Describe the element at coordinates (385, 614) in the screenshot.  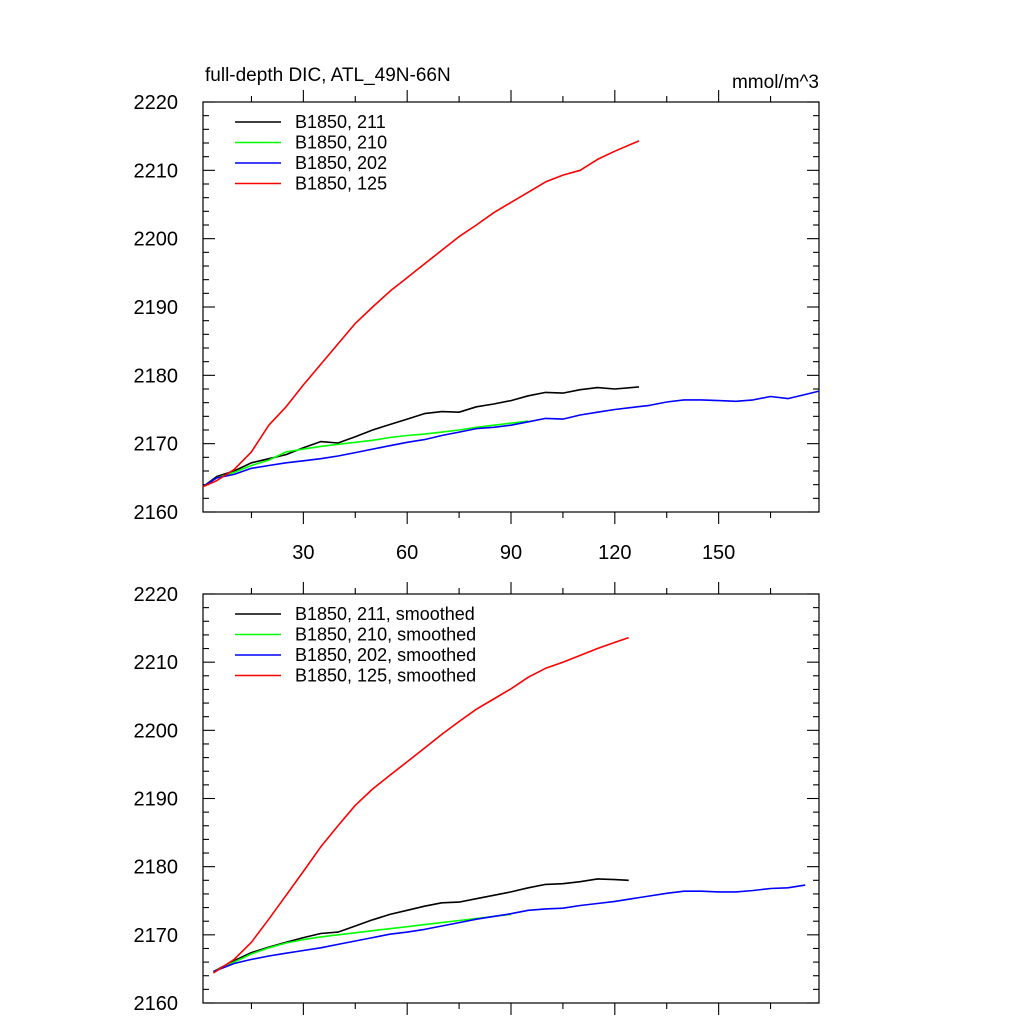
I see `legend-label: B1850, 211, smoothed` at that location.